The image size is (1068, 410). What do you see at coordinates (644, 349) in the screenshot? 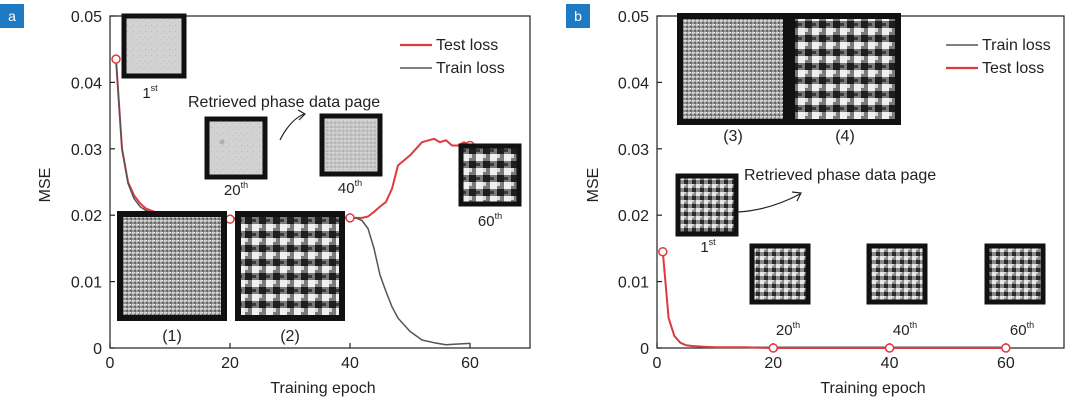
I see `panel-b-ytick-label: 0` at bounding box center [644, 349].